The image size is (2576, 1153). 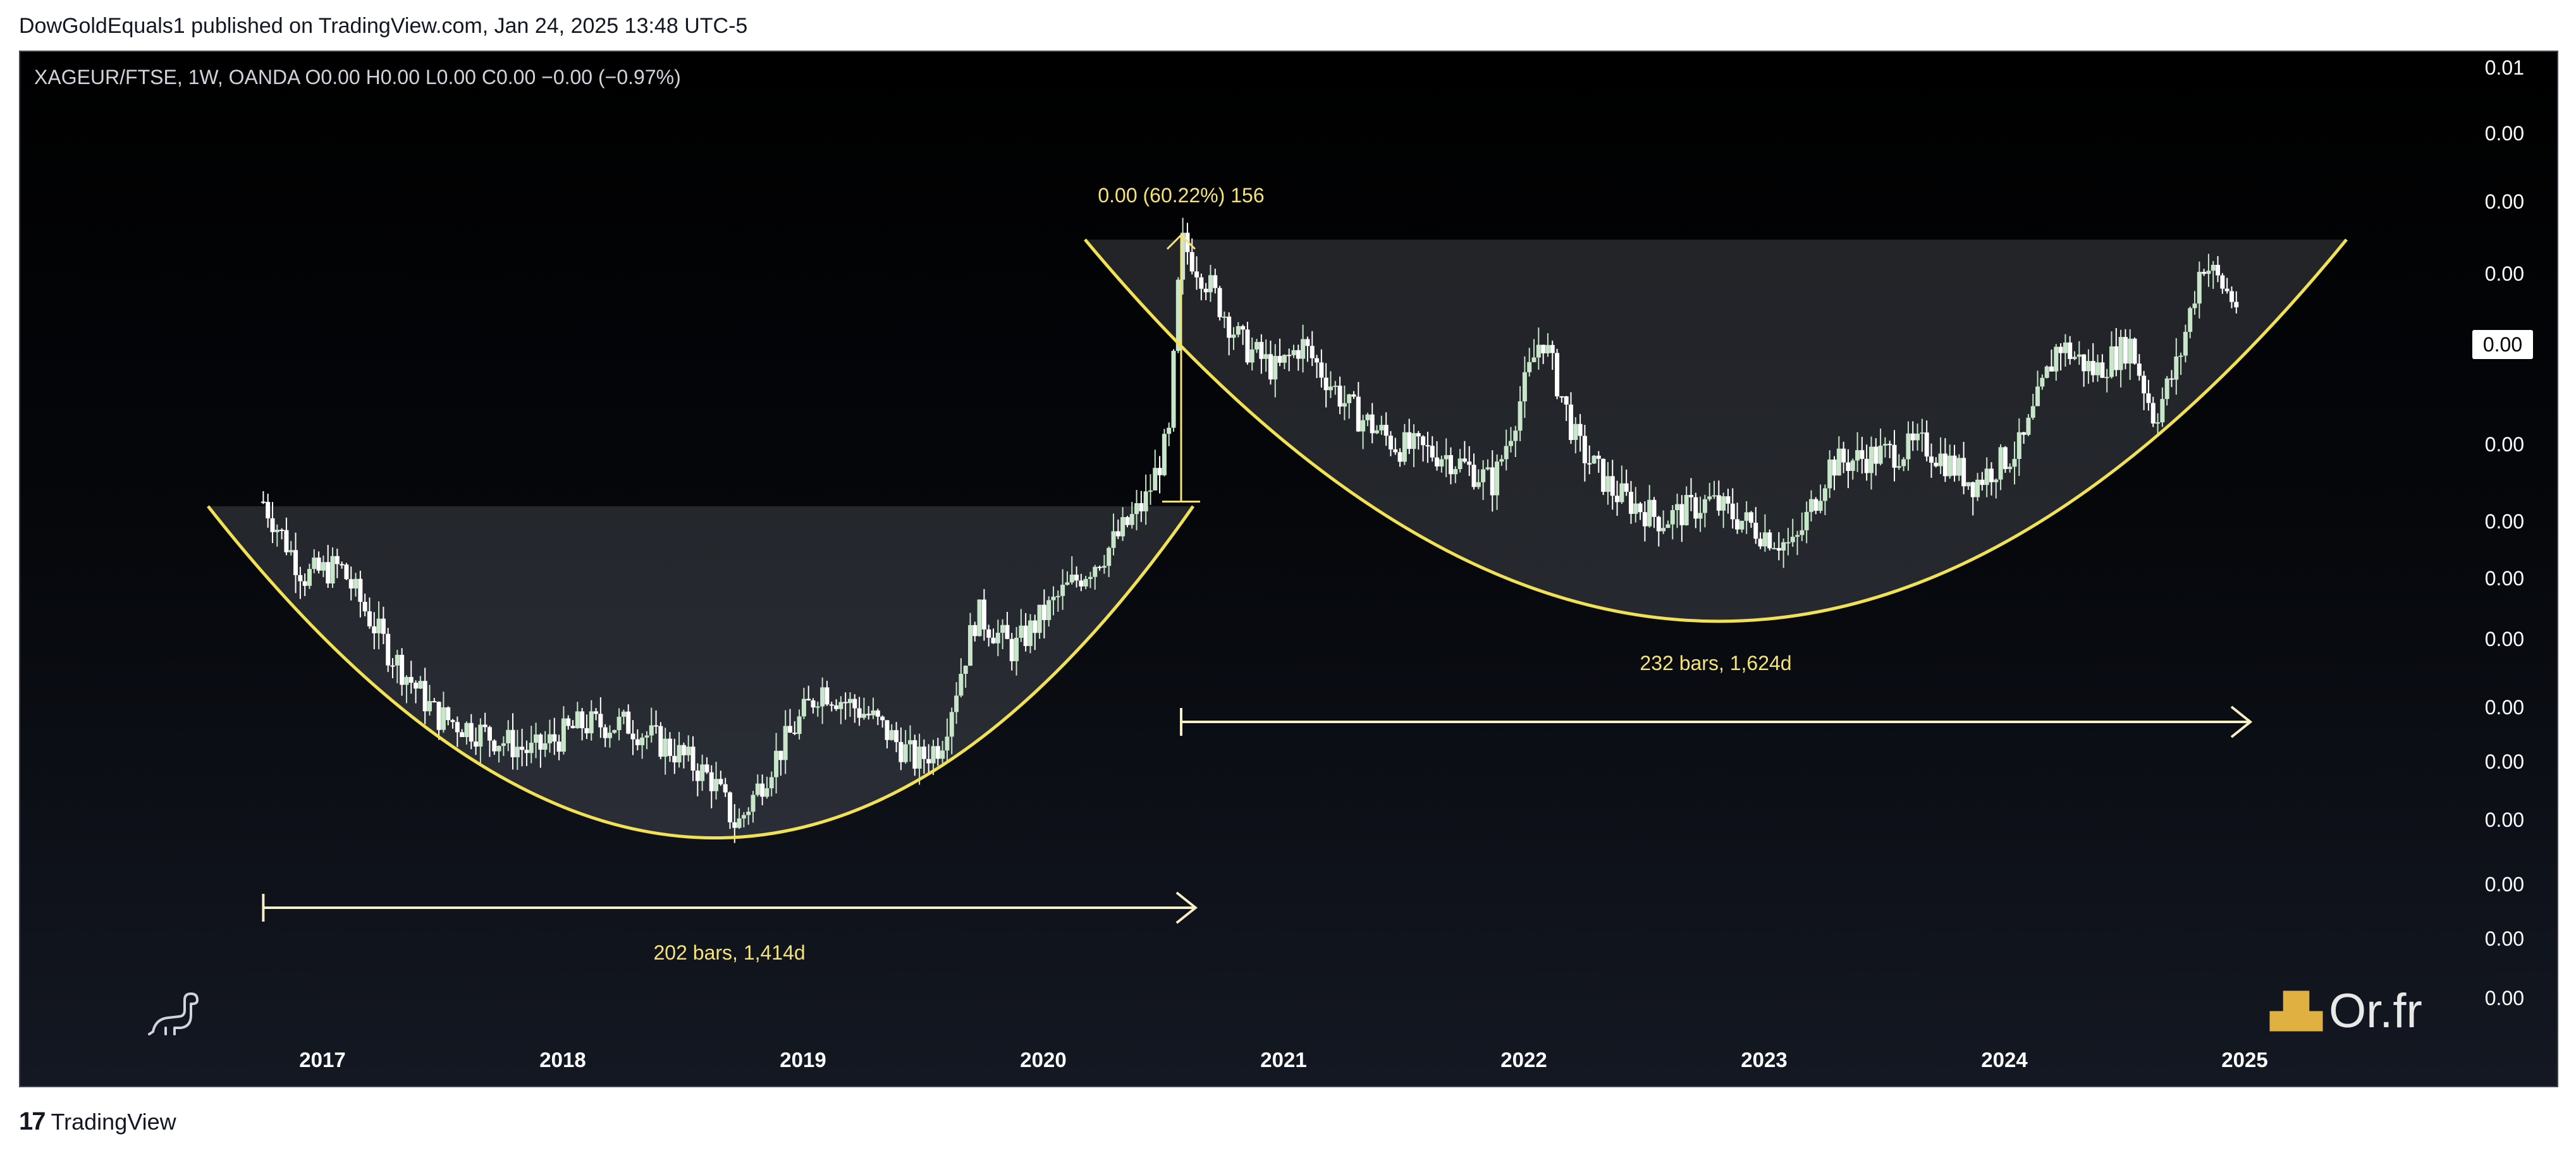 I want to click on time-axis-label: 2023, so click(x=1764, y=1059).